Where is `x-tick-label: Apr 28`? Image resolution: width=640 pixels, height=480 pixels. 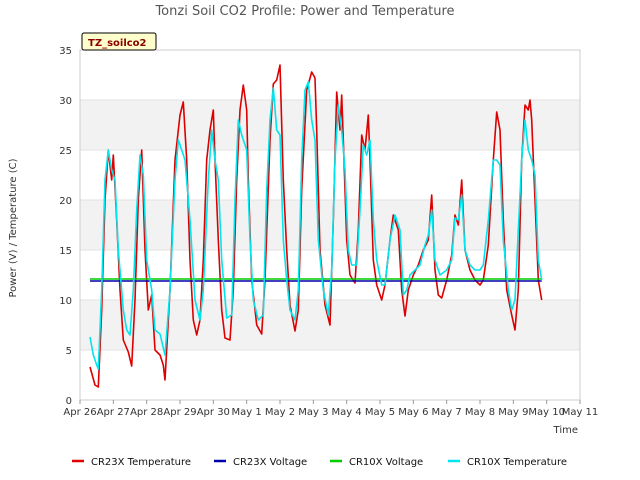 x-tick-label: Apr 28 is located at coordinates (146, 412).